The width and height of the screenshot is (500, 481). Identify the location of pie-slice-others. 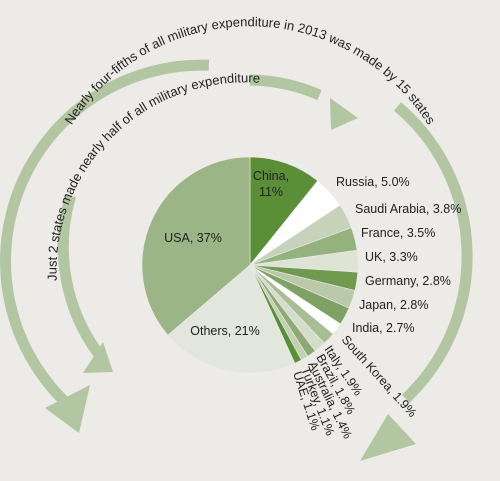
(231, 319).